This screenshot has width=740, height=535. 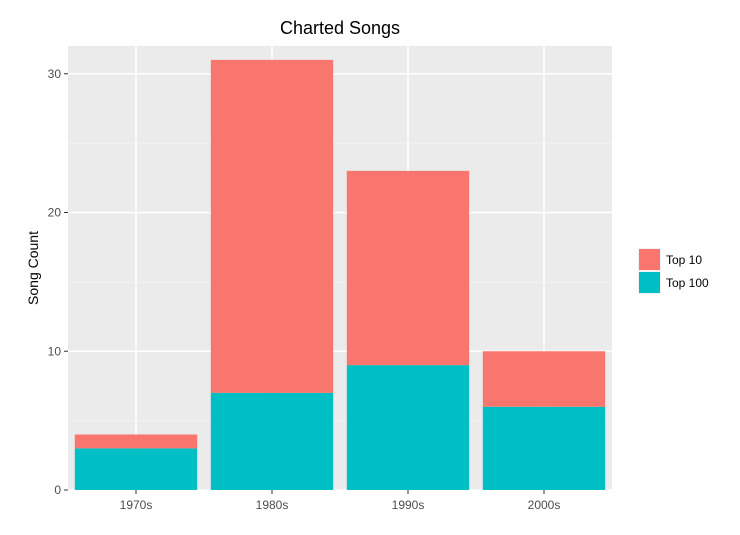 I want to click on y-tick-label: 10, so click(x=55, y=351).